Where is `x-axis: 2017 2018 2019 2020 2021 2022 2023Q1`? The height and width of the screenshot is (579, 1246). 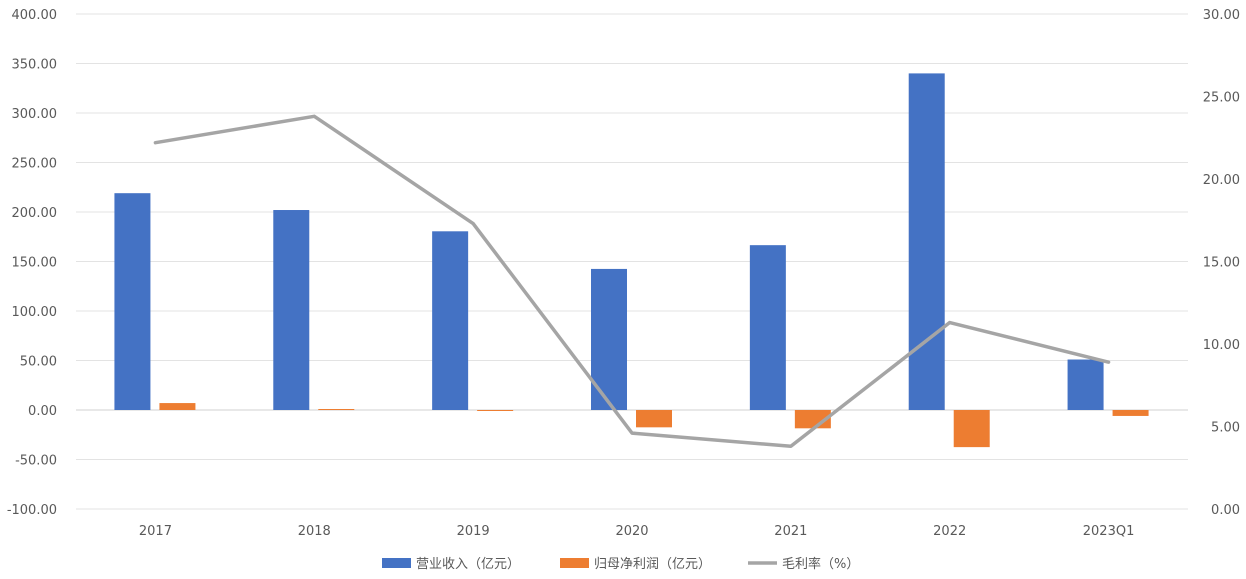 x-axis: 2017 2018 2019 2020 2021 2022 2023Q1 is located at coordinates (636, 531).